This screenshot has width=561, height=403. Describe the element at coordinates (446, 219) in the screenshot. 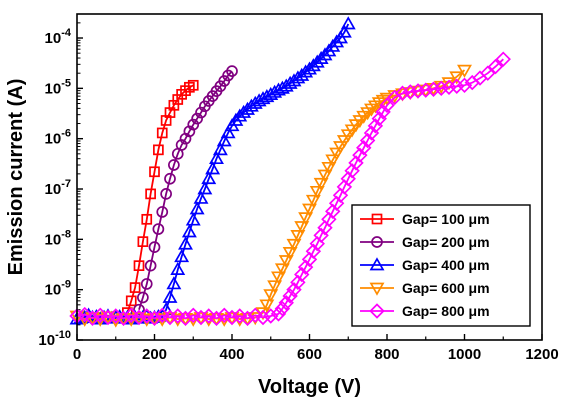

I see `legend-label: Gap= 100 μm` at that location.